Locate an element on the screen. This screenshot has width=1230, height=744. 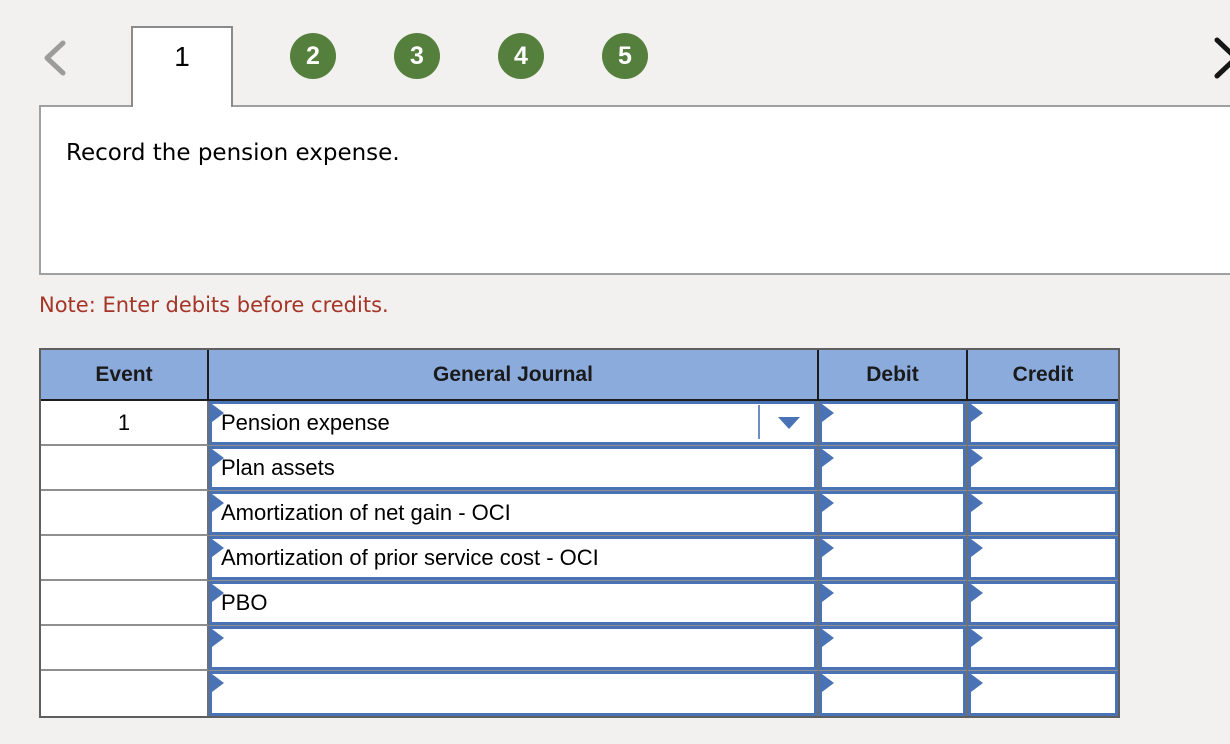
chevron-right-icon is located at coordinates (1222, 58).